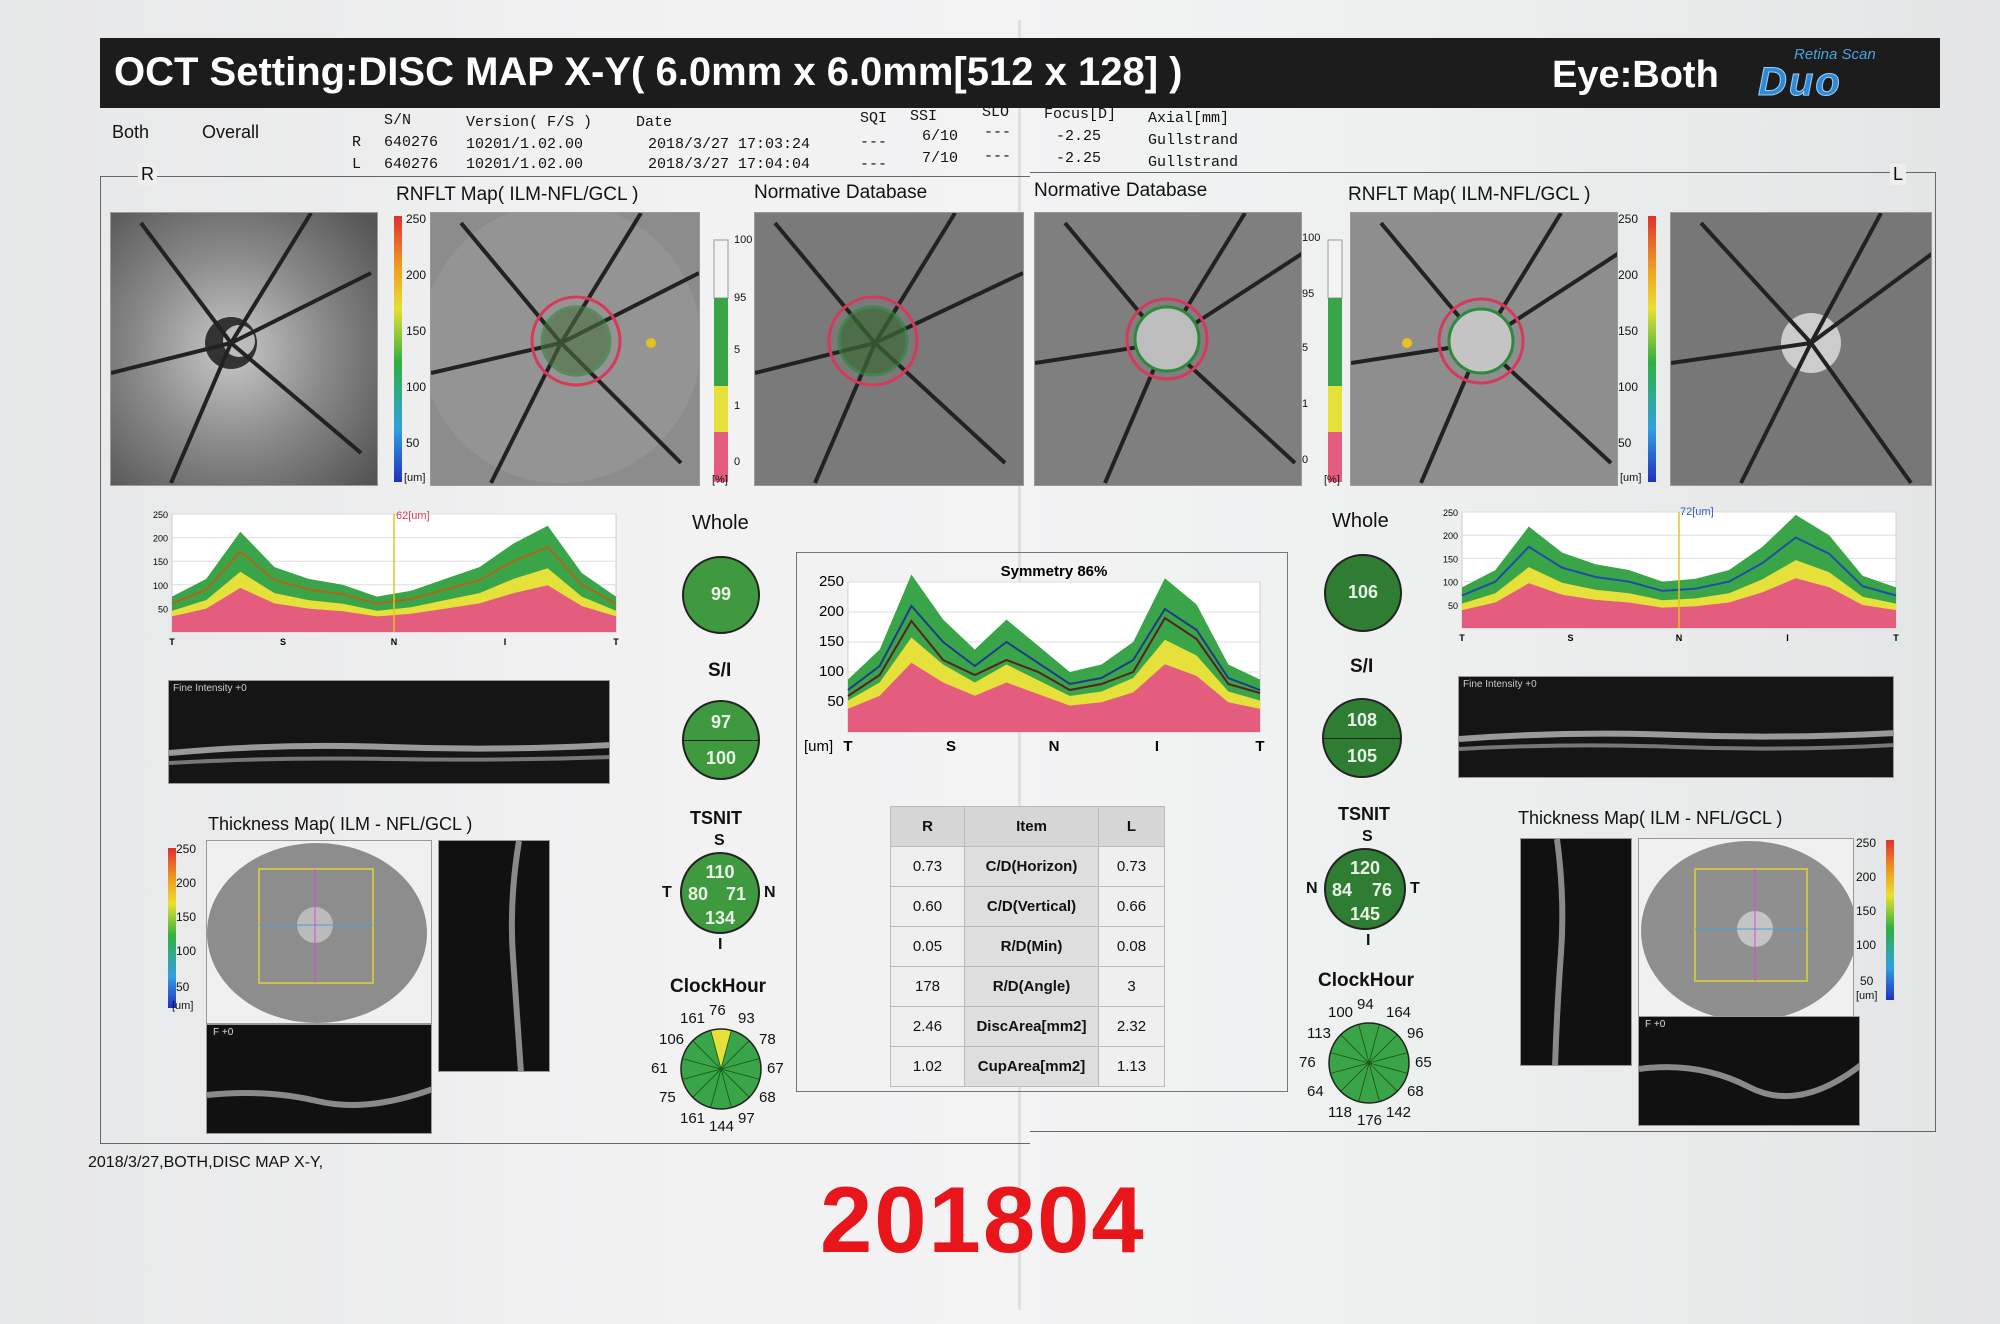 Image resolution: width=2000 pixels, height=1324 pixels. Describe the element at coordinates (223, 1032) in the screenshot. I see `f0-label-r: F +0` at that location.